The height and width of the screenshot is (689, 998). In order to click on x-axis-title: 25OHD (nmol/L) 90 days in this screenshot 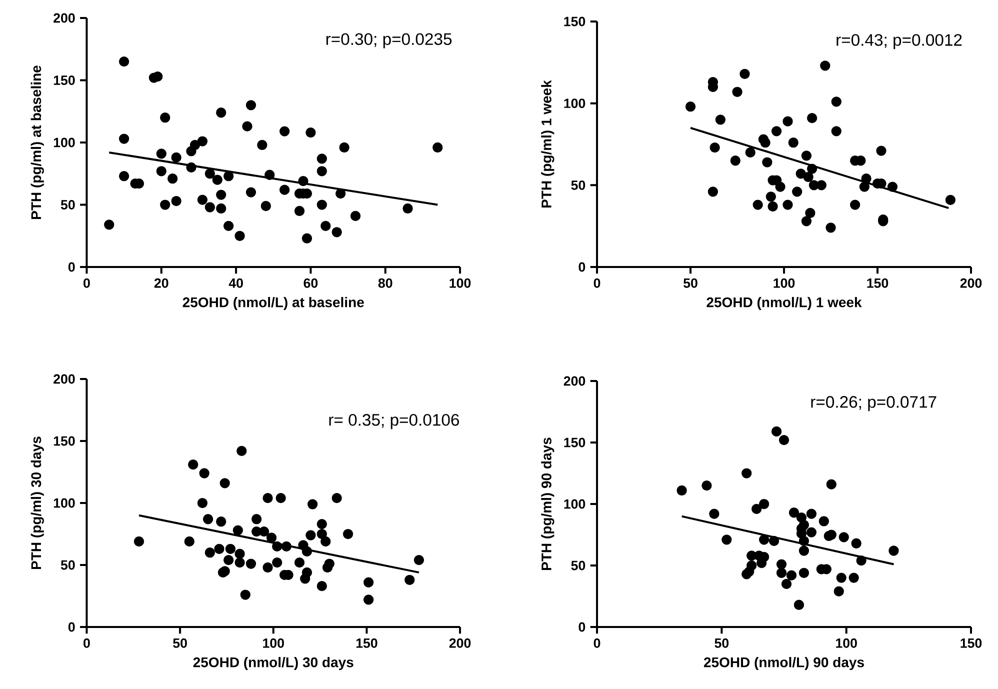, I will do `click(784, 663)`.